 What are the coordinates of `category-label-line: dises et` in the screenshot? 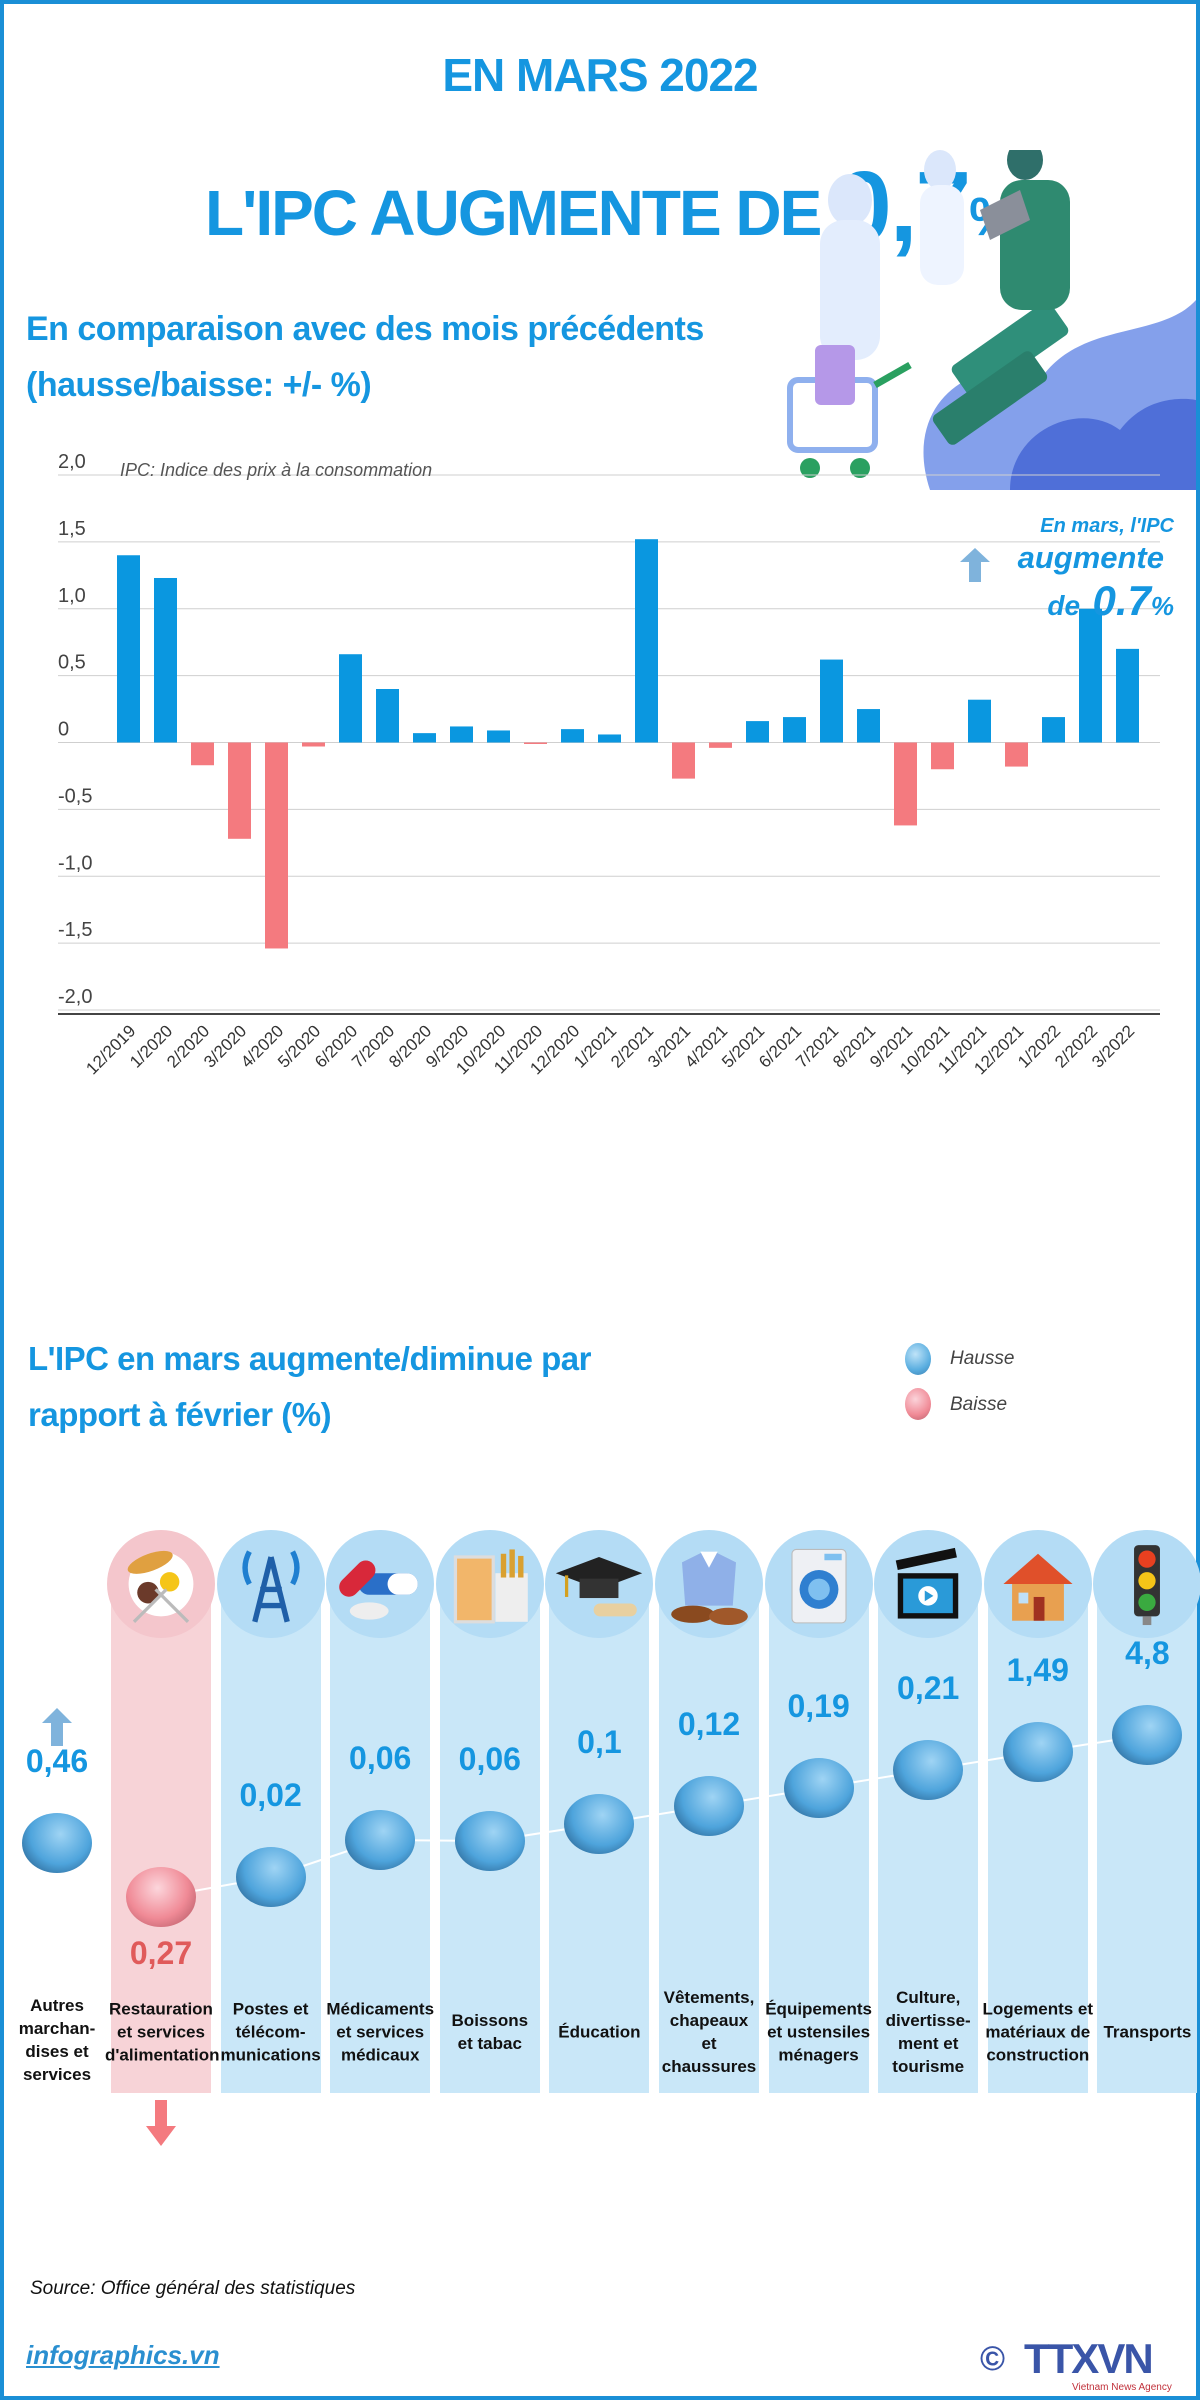 It's located at (57, 2051).